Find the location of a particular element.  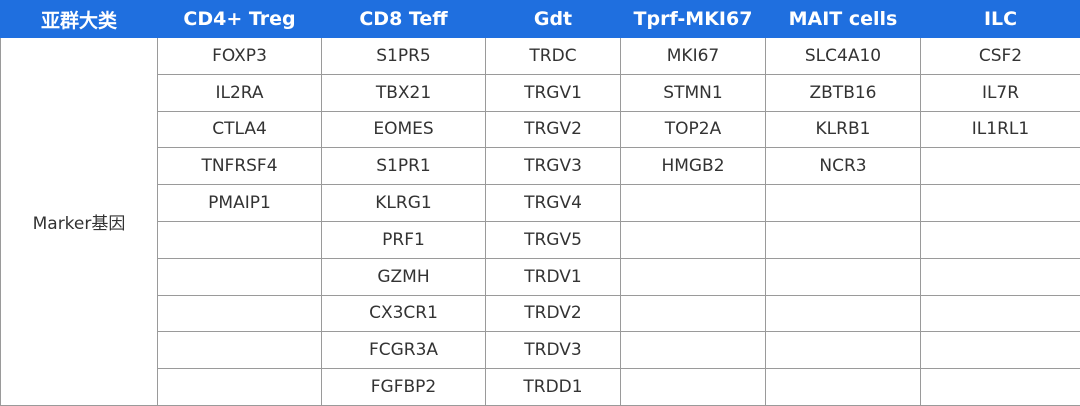

gene-cell: TRGV4 is located at coordinates (553, 203).